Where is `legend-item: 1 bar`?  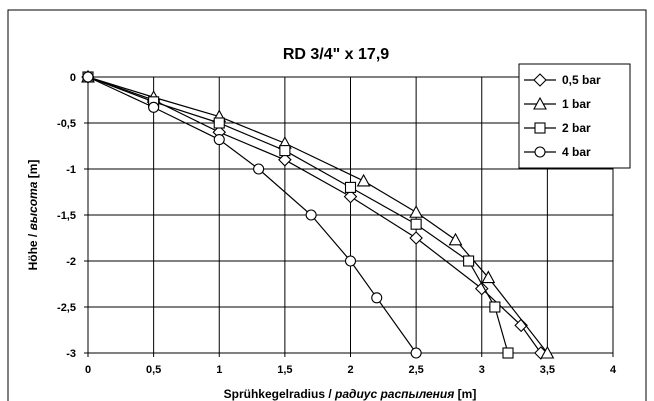 legend-item: 1 bar is located at coordinates (557, 103).